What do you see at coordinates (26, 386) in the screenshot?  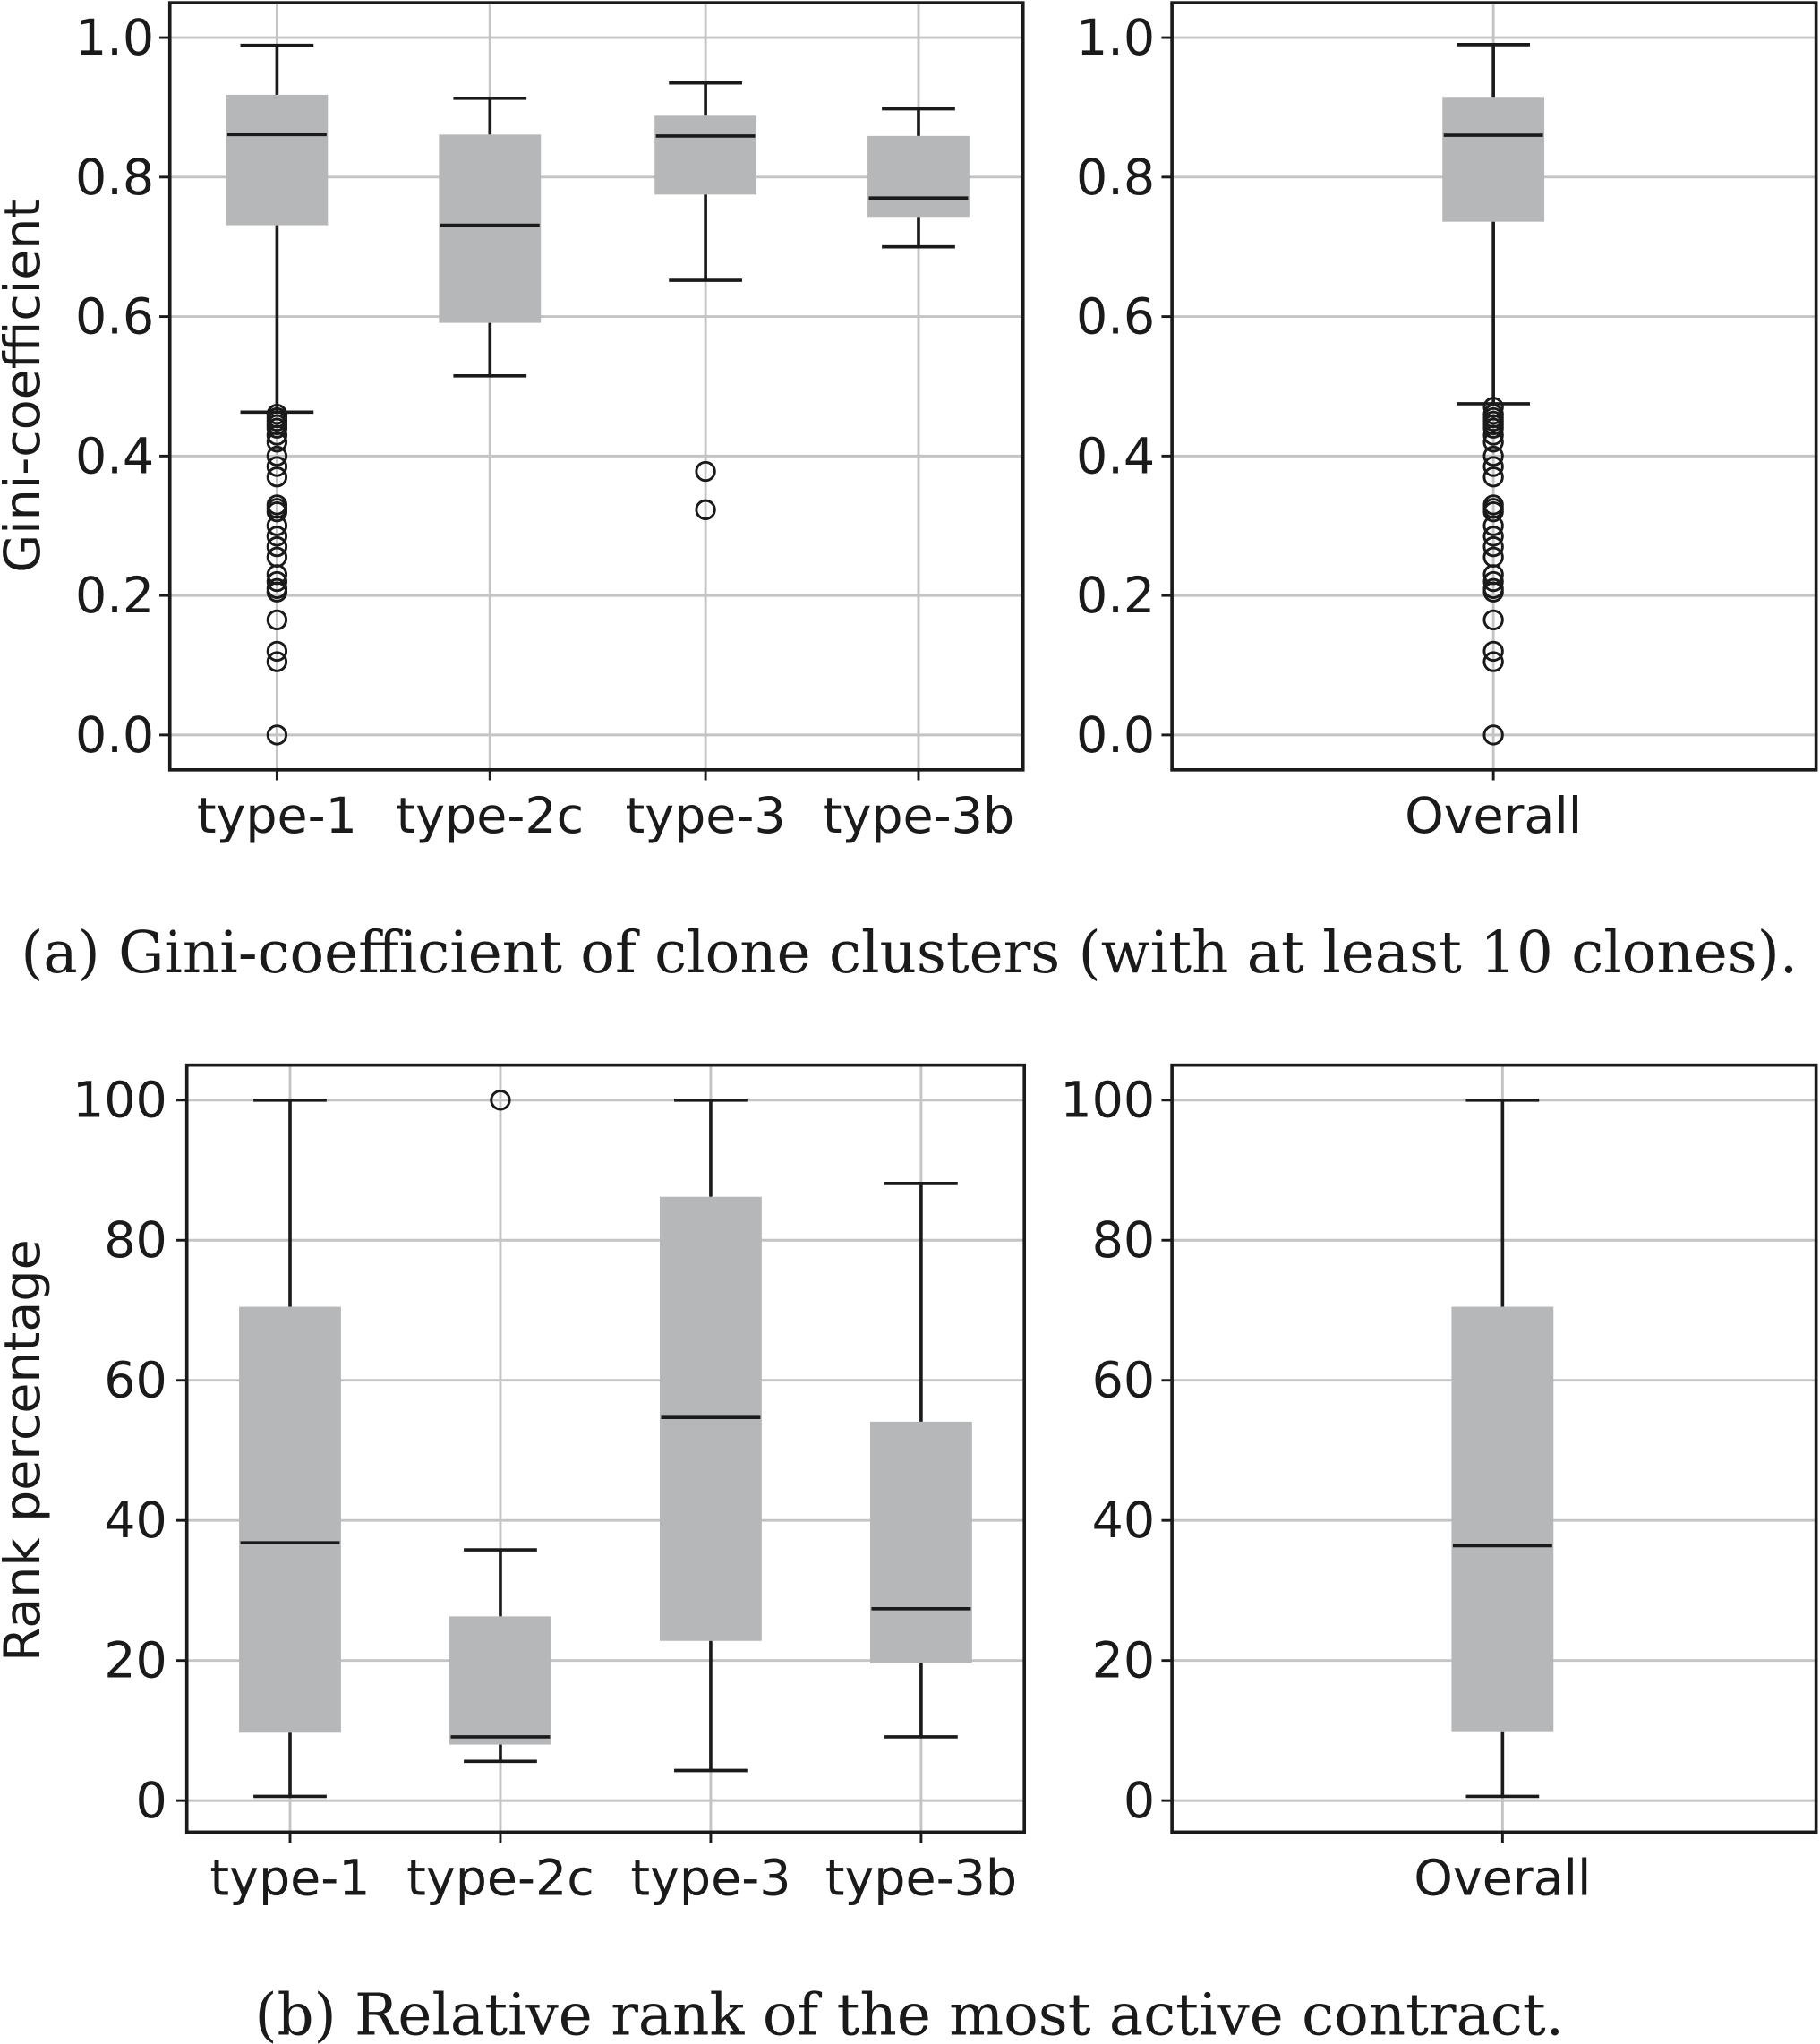 I see `y-axis-label: Gini-coefficient` at bounding box center [26, 386].